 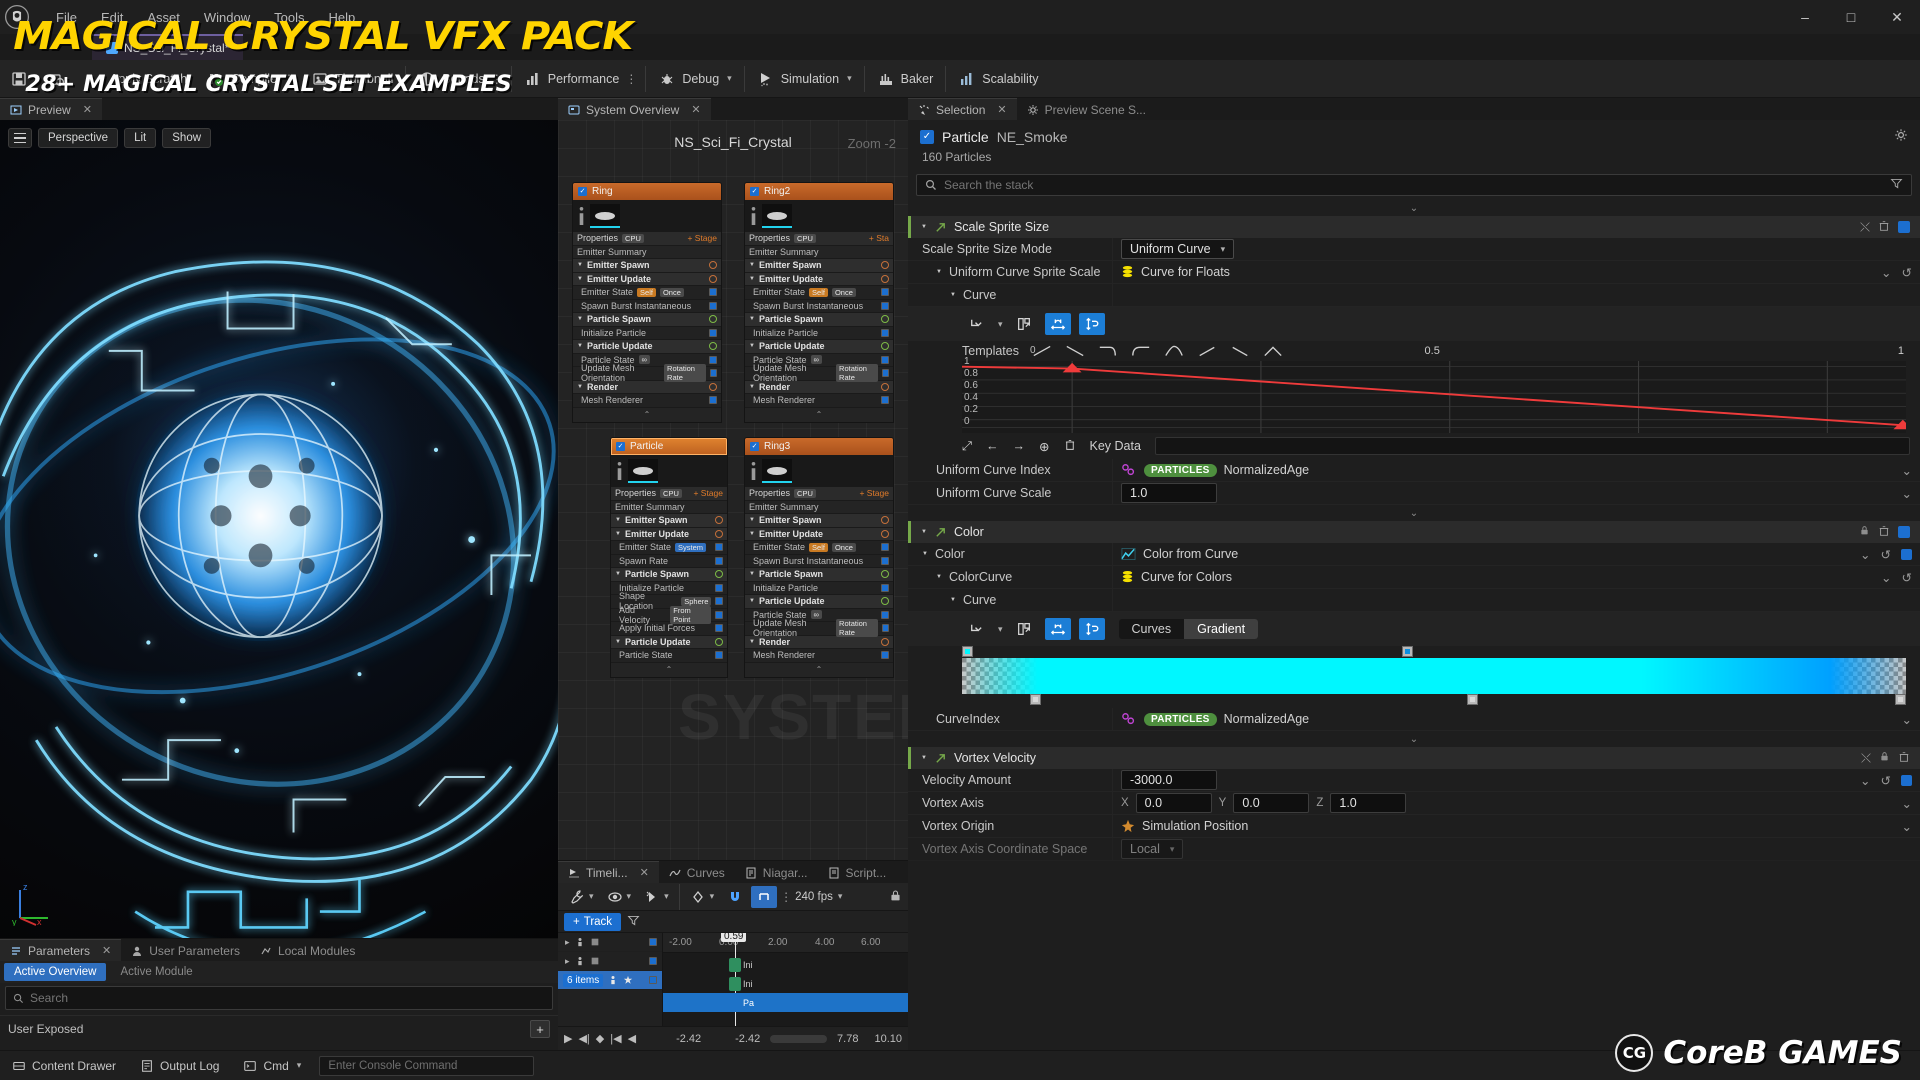 I want to click on performance-options-icon: ⋮, so click(x=631, y=78).